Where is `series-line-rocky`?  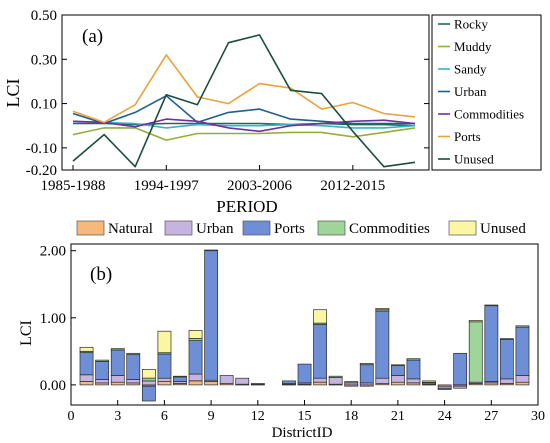 series-line-rocky is located at coordinates (244, 124).